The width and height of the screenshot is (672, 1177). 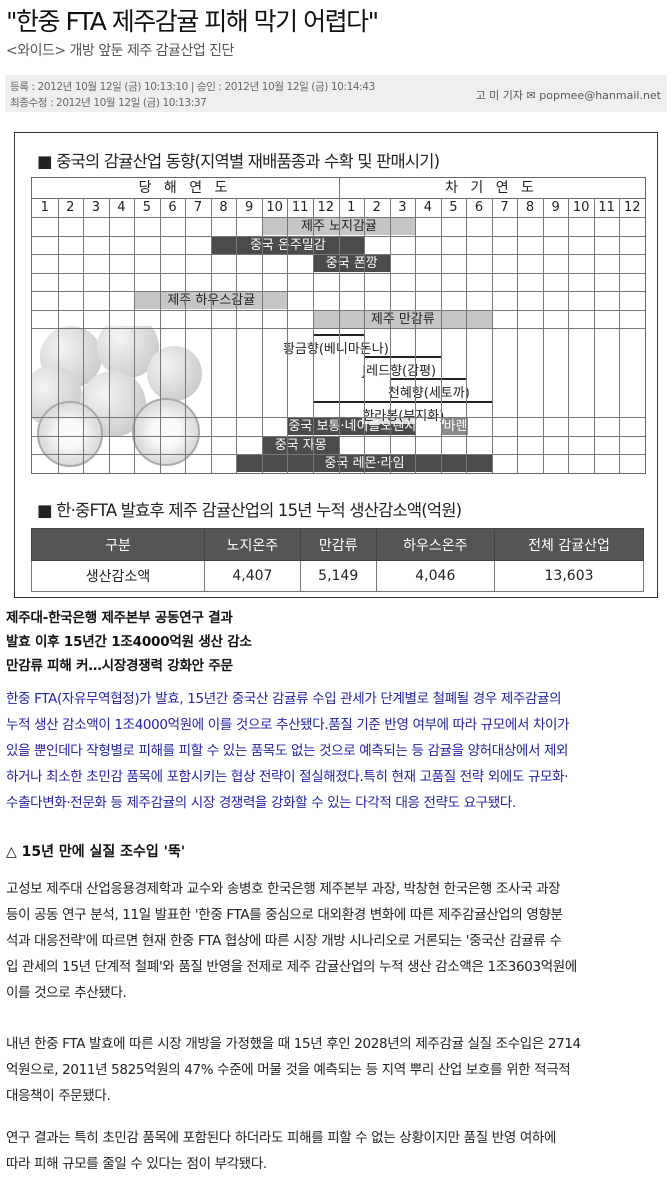 What do you see at coordinates (453, 207) in the screenshot?
I see `month-label: 5` at bounding box center [453, 207].